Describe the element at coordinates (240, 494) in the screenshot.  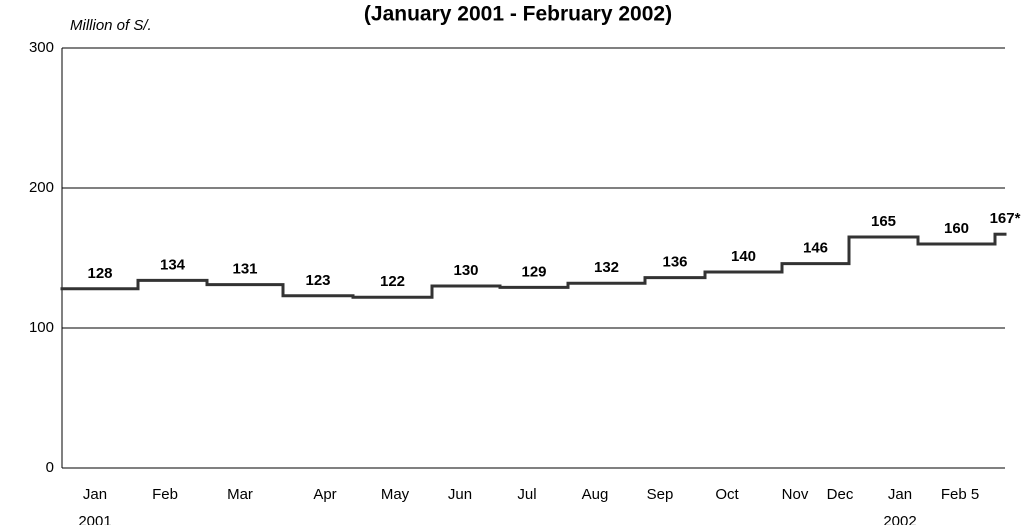
I see `x-tick-label: Mar` at that location.